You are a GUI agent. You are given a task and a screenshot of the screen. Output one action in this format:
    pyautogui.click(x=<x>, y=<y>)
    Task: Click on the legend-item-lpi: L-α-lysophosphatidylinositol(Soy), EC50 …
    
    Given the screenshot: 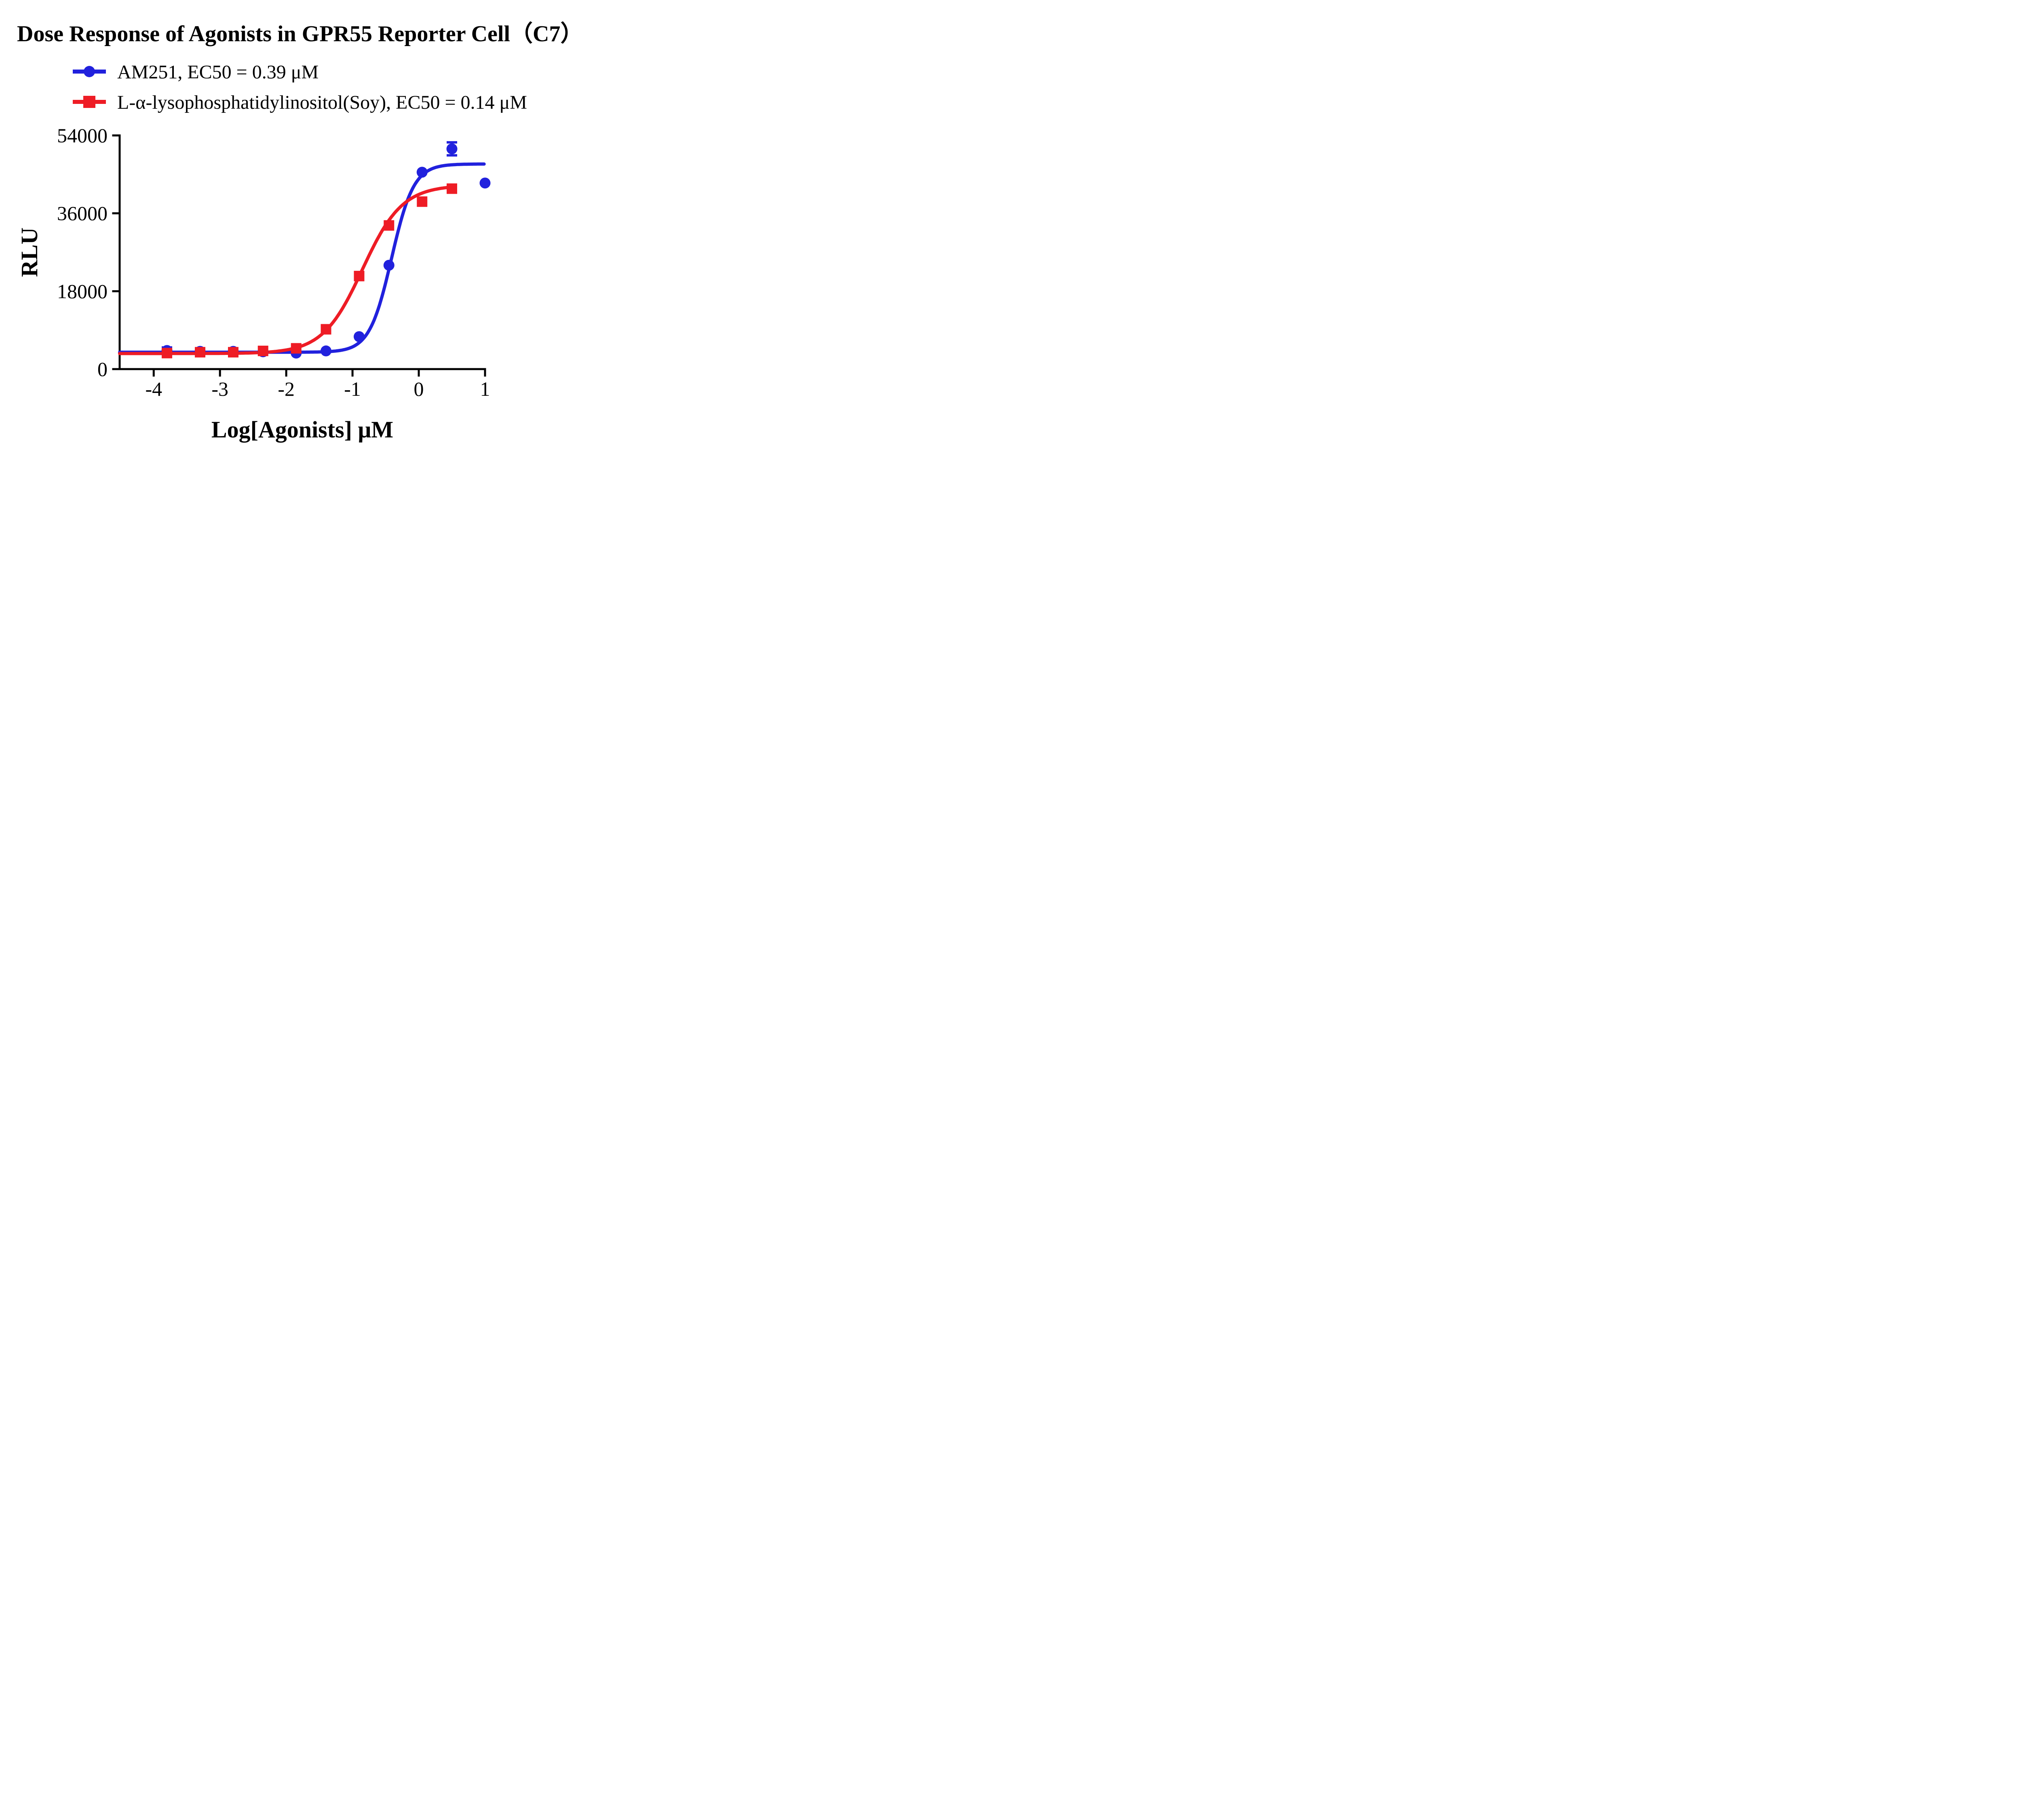 What is the action you would take?
    pyautogui.click(x=300, y=102)
    